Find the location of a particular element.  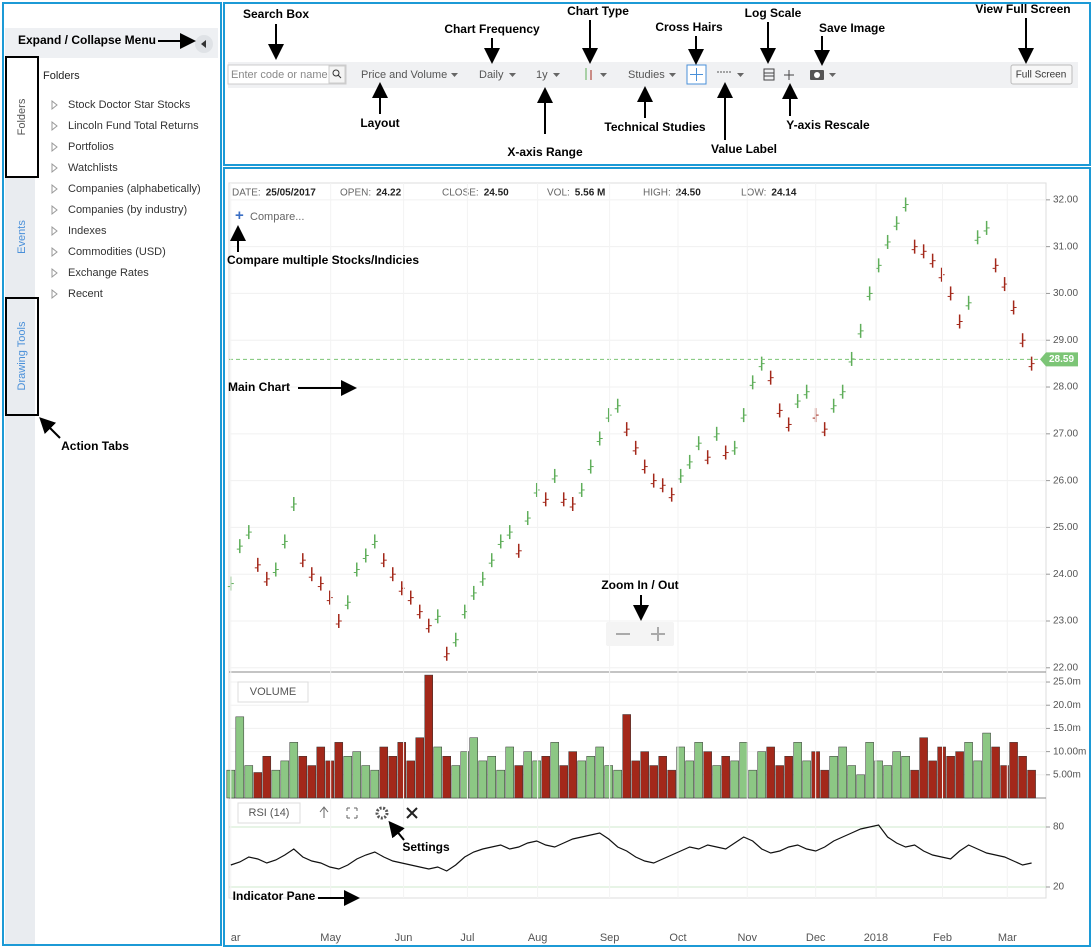

x-tick-label: Dec is located at coordinates (816, 938).